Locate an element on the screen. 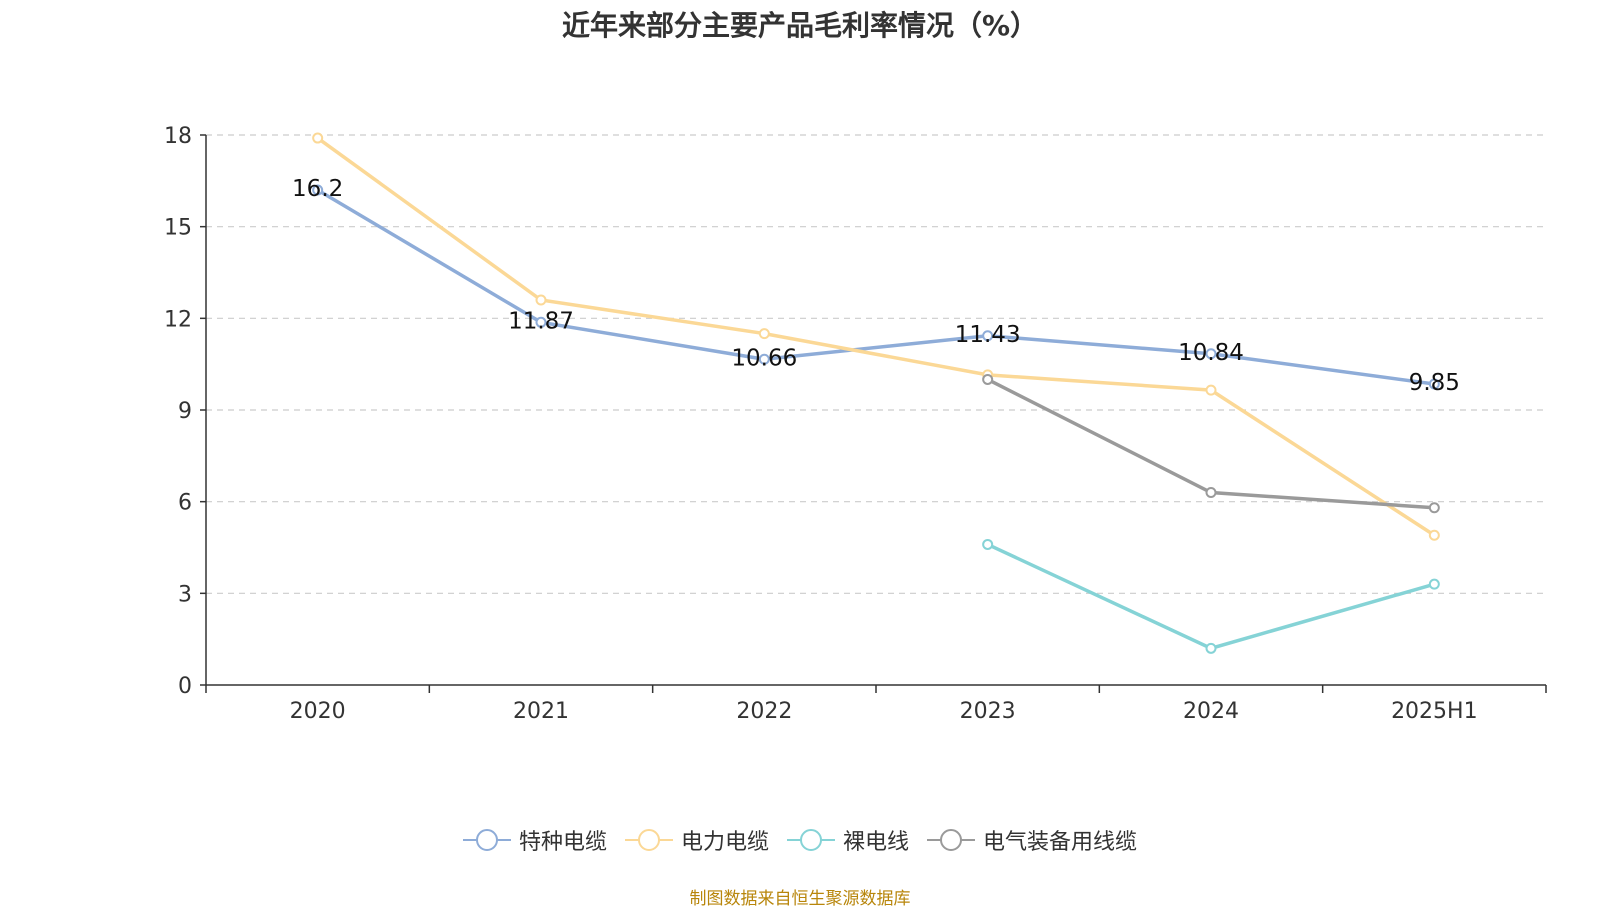 The height and width of the screenshot is (909, 1600). data-label: 11.43 is located at coordinates (988, 335).